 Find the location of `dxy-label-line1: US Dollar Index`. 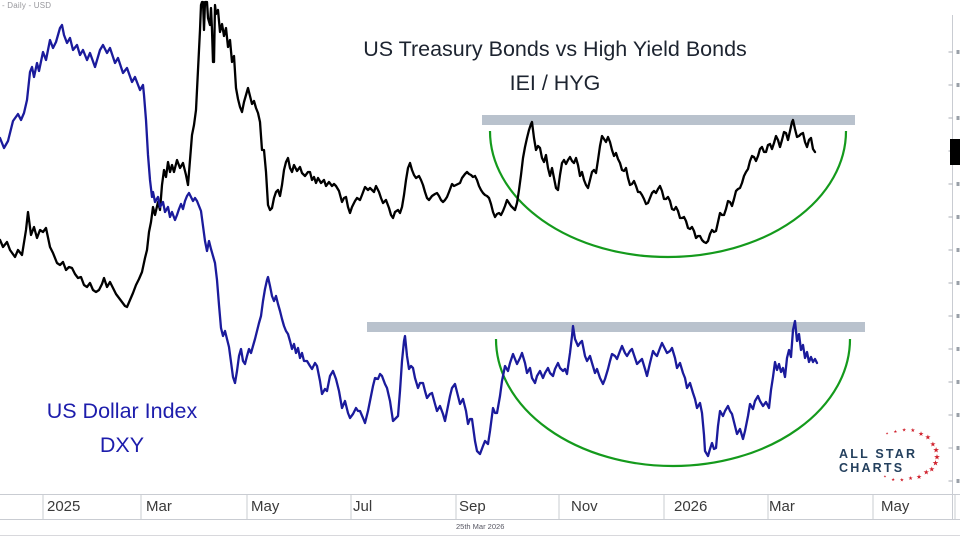

dxy-label-line1: US Dollar Index is located at coordinates (122, 411).